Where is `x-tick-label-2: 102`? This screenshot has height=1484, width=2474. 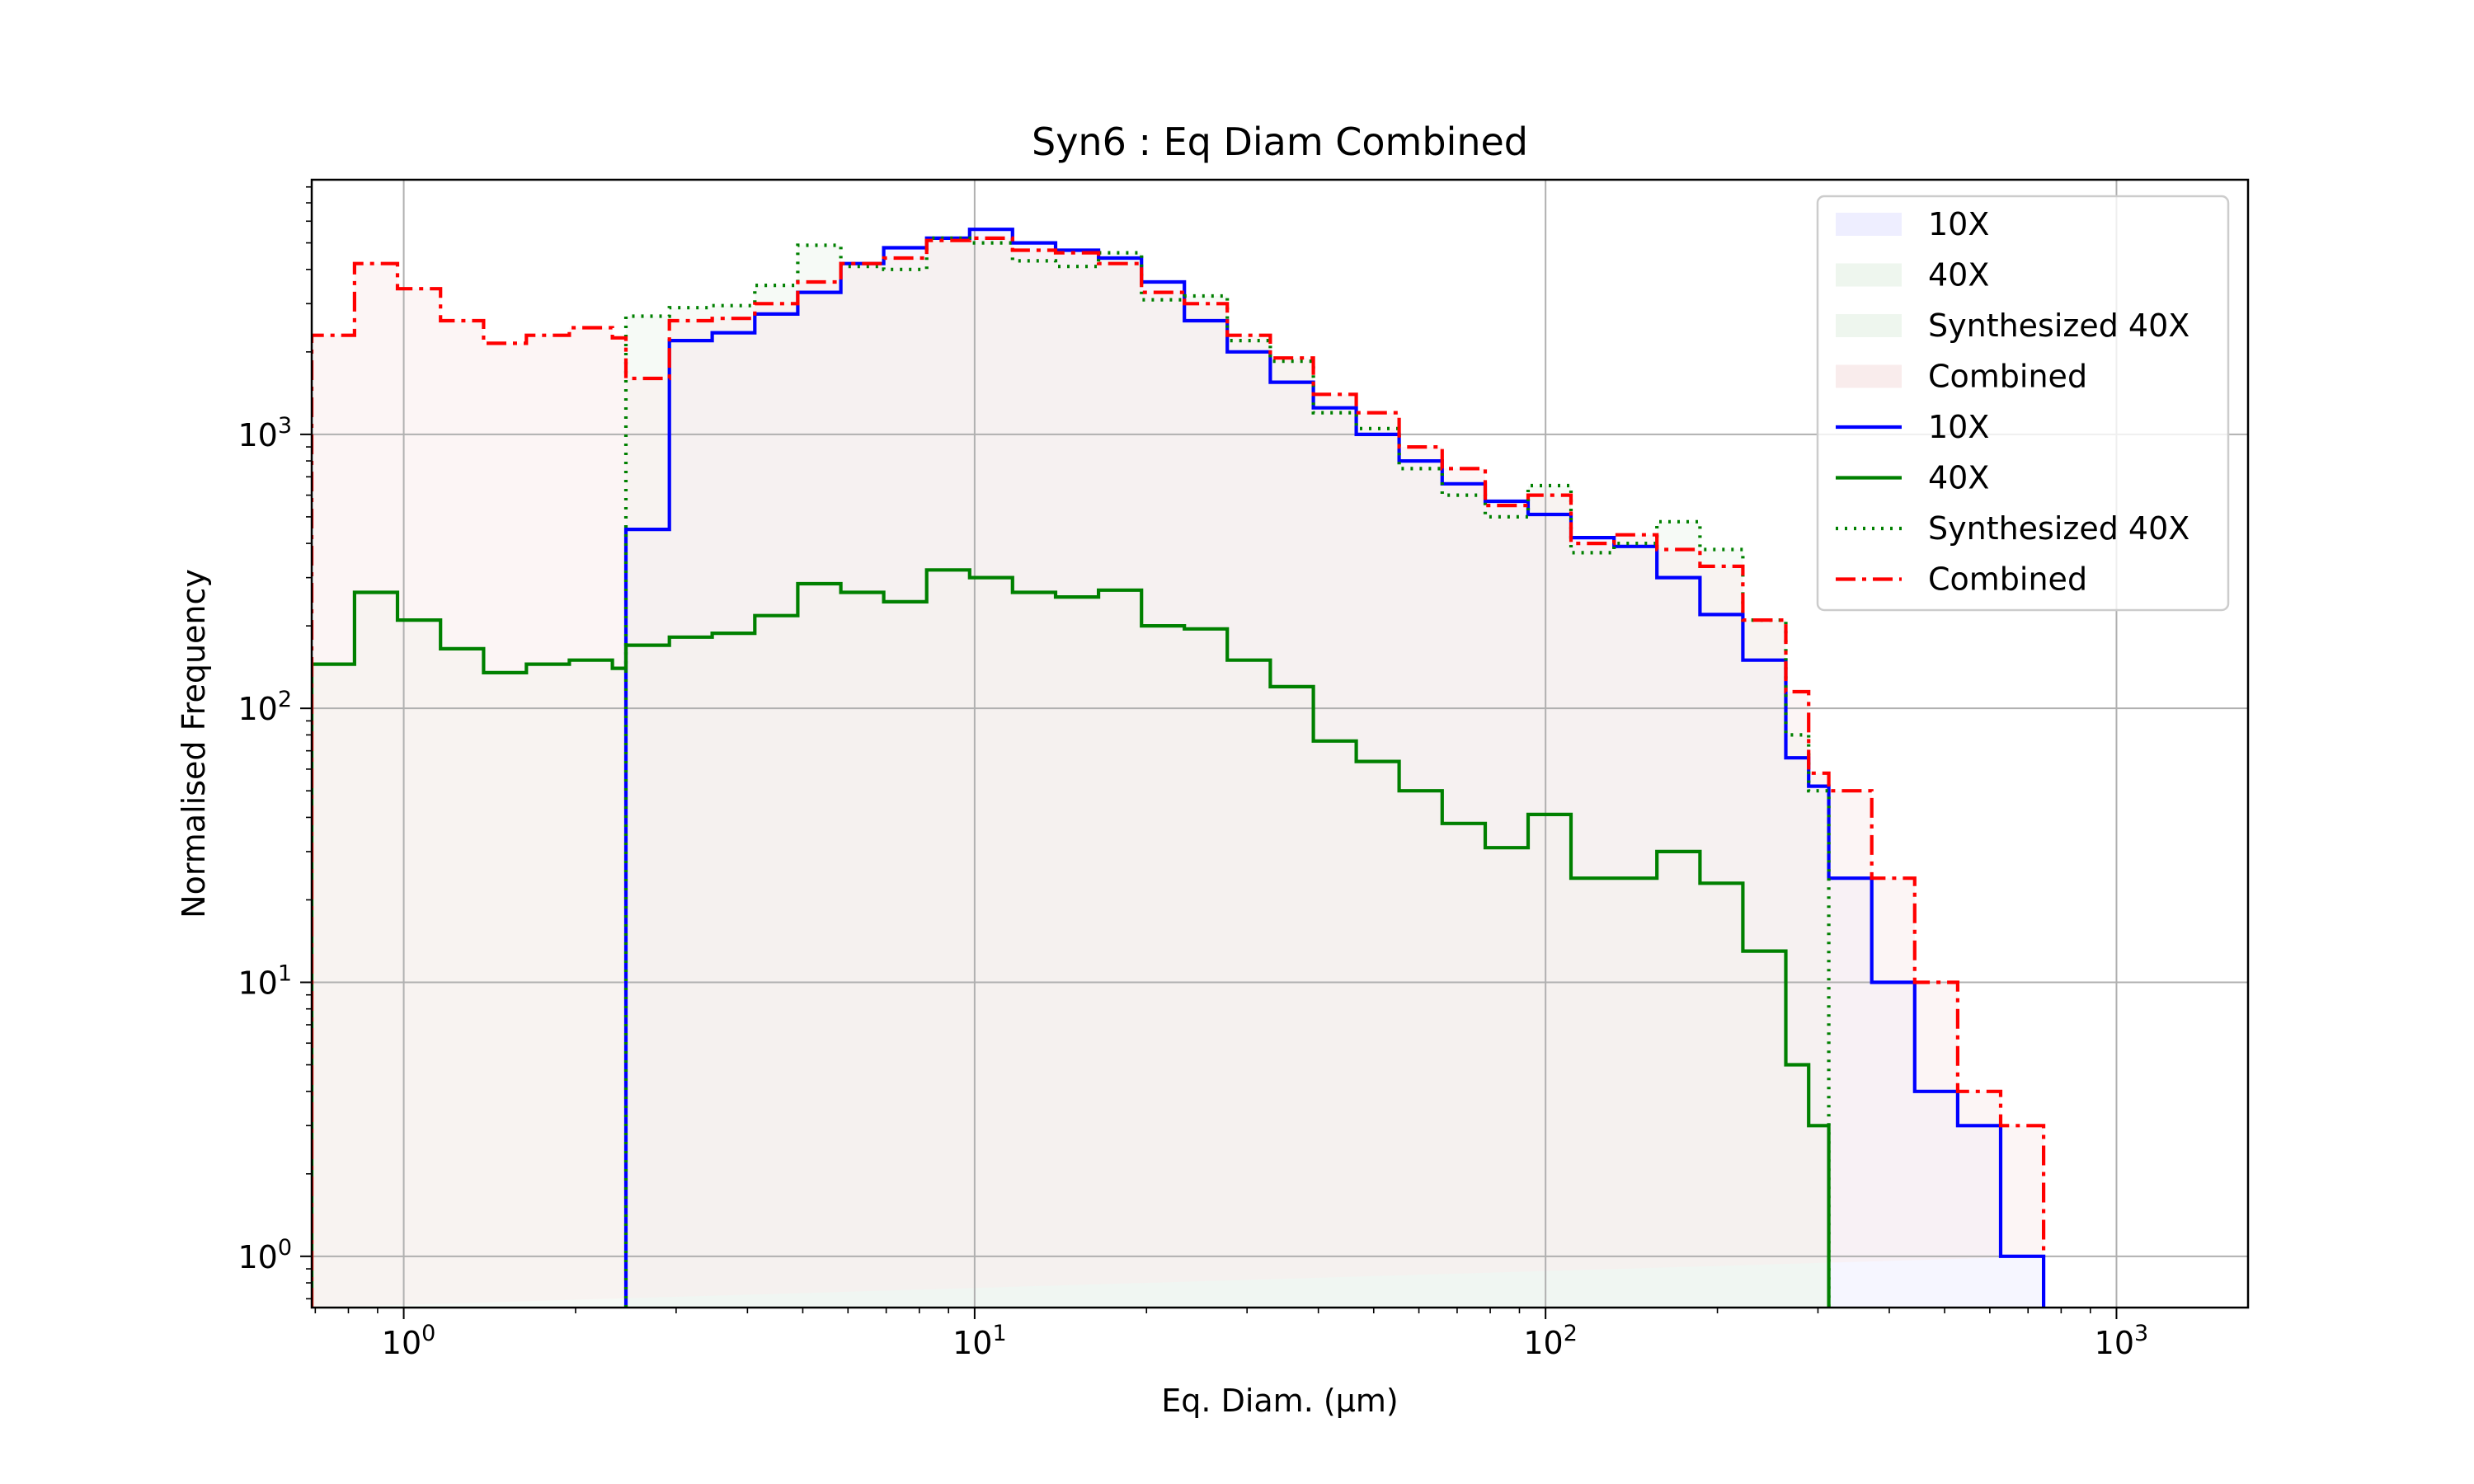 x-tick-label-2: 102 is located at coordinates (1550, 1341).